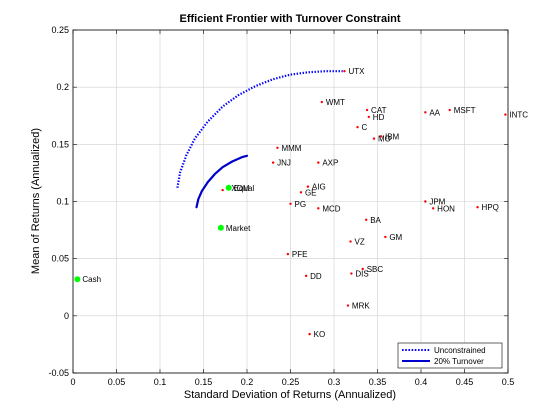  I want to click on x-tick-label: 0.05, so click(117, 382).